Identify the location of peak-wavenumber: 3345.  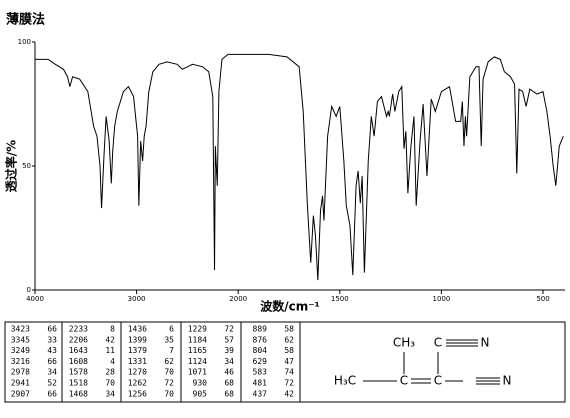
(20, 339).